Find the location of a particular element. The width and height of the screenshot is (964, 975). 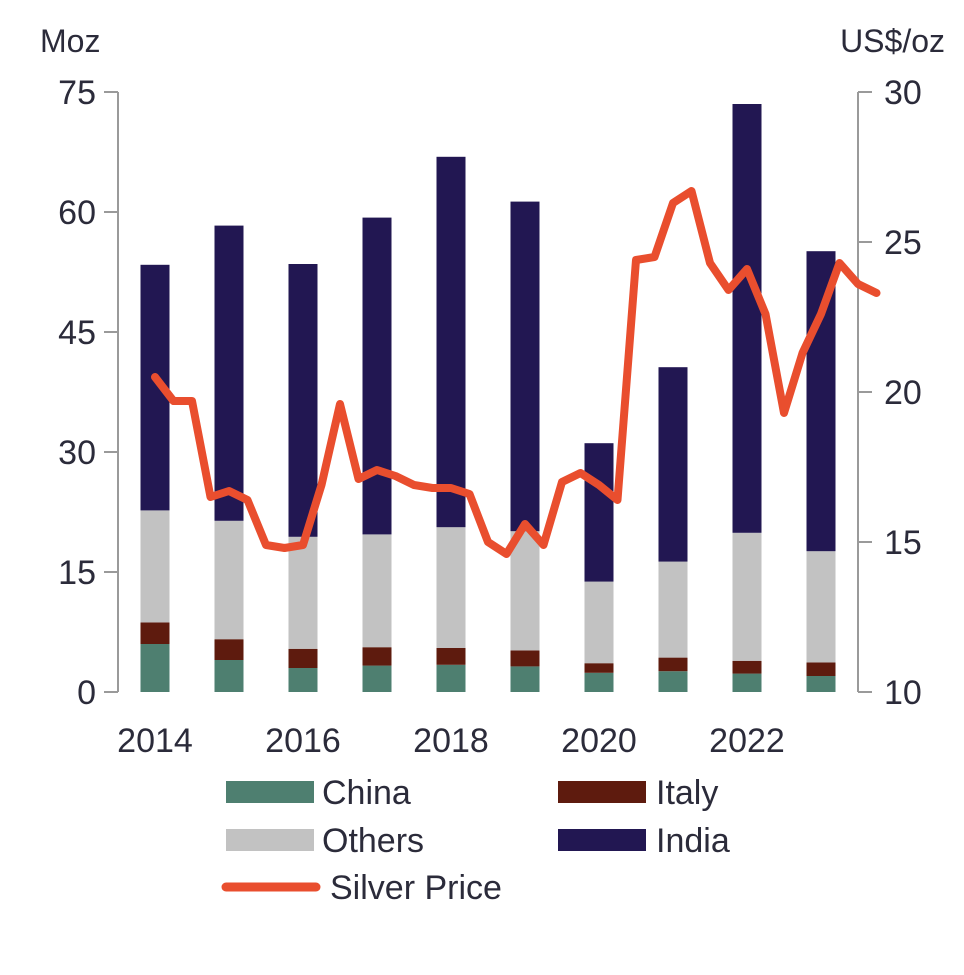

right-axis-unit: US$/oz is located at coordinates (892, 41).